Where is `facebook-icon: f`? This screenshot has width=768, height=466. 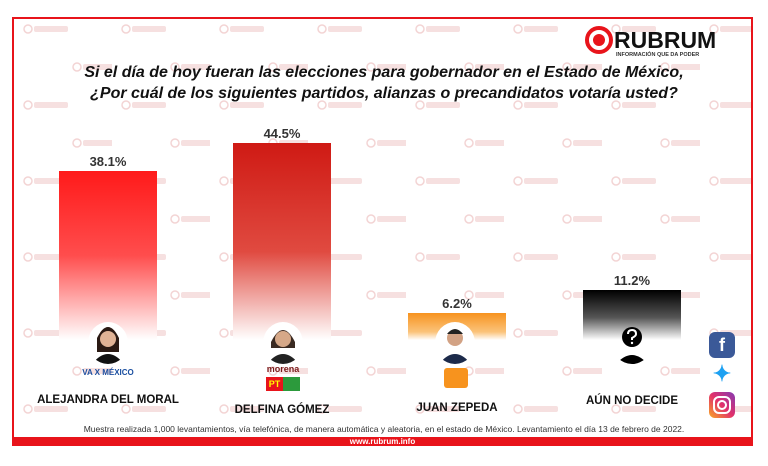 facebook-icon: f is located at coordinates (722, 345).